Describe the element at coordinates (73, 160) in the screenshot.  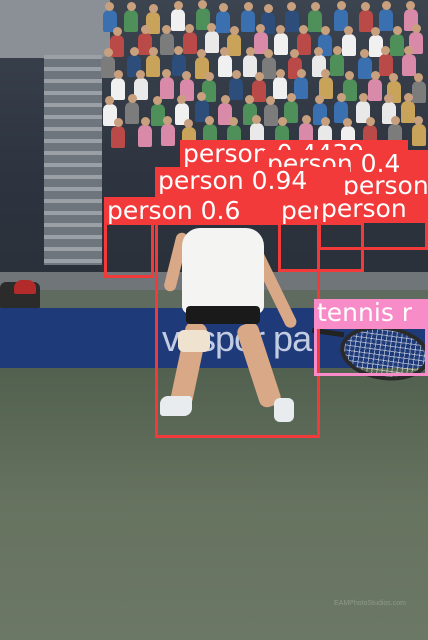
I see `stadium-stairs` at that location.